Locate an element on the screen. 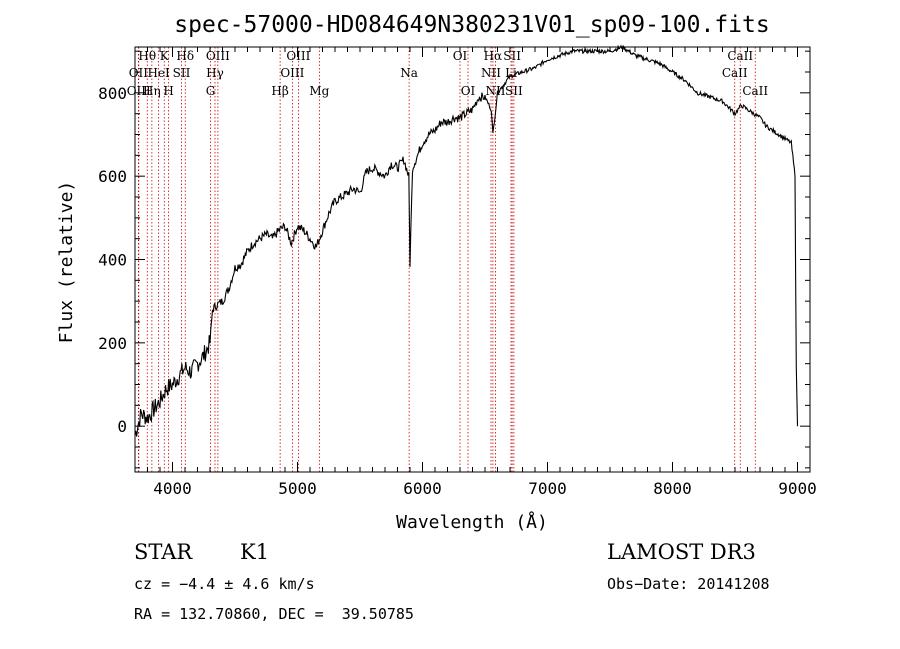 The width and height of the screenshot is (900, 649). object-class: STAR is located at coordinates (163, 552).